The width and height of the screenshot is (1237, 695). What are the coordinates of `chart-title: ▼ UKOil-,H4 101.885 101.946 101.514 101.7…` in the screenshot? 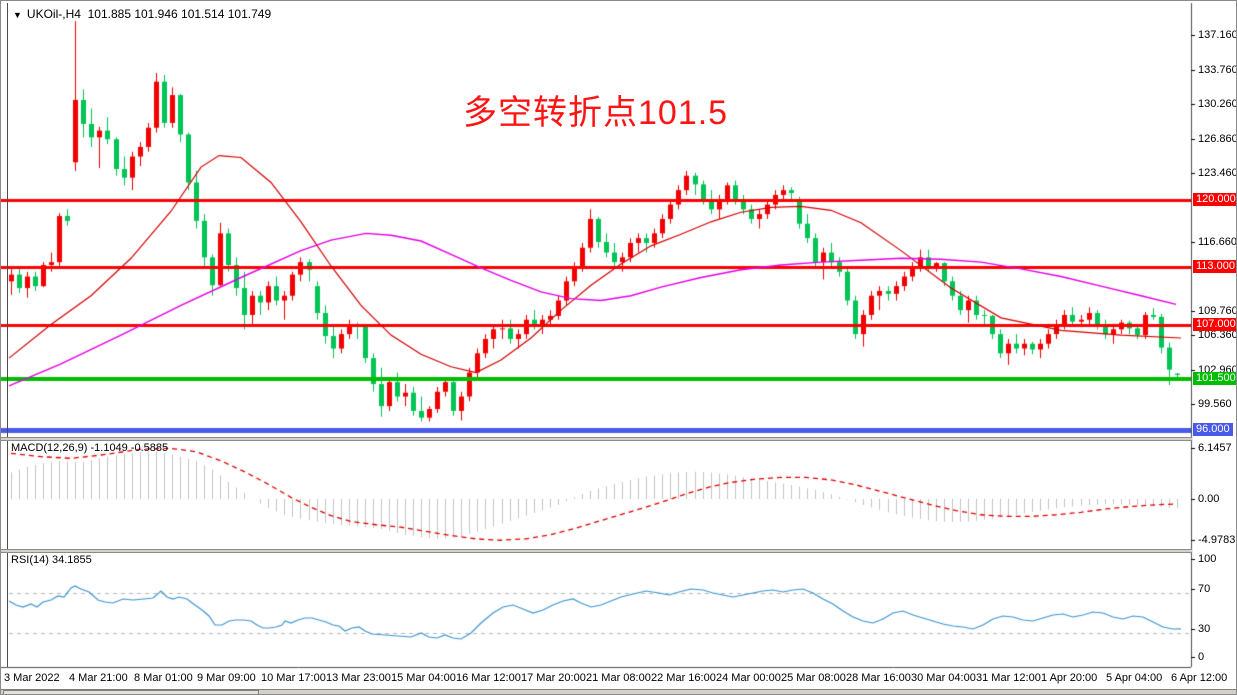 It's located at (142, 14).